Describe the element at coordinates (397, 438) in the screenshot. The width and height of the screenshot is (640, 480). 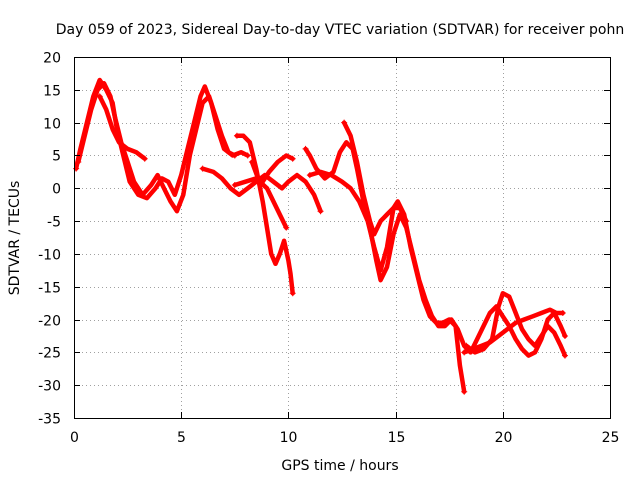
I see `x-tick-label: 15` at that location.